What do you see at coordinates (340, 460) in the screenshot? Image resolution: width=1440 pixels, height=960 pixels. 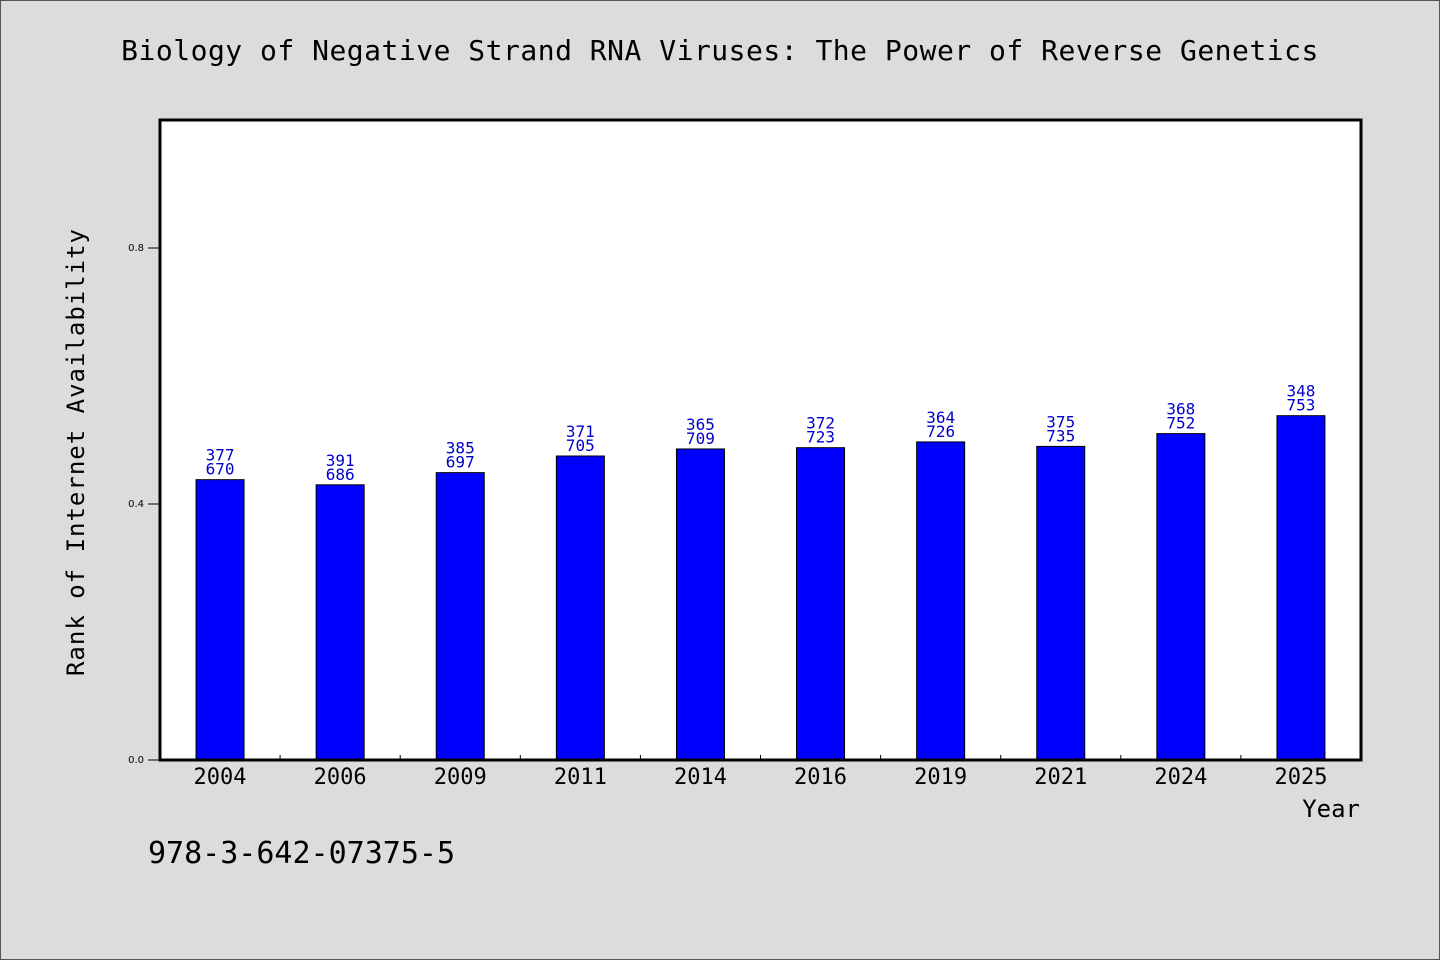 I see `bar-value-label: 391` at bounding box center [340, 460].